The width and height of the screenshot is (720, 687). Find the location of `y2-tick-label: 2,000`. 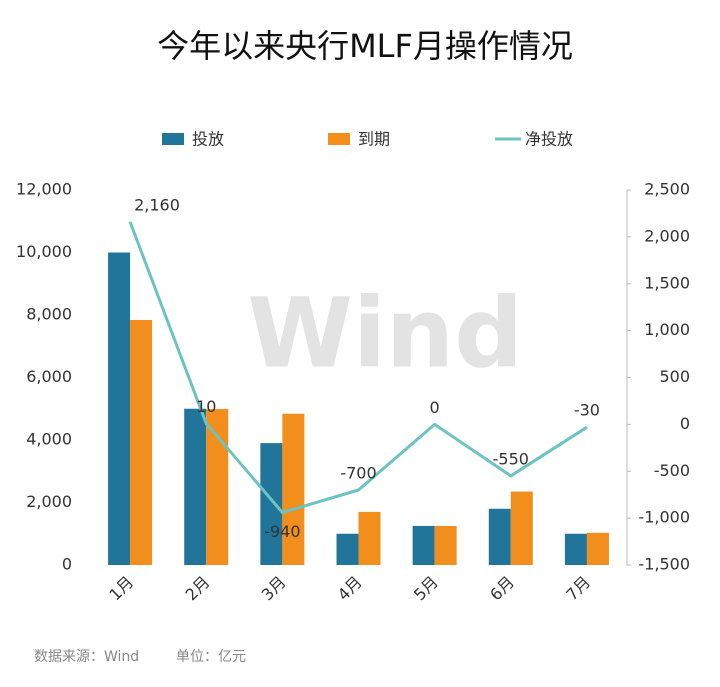

y2-tick-label: 2,000 is located at coordinates (667, 235).